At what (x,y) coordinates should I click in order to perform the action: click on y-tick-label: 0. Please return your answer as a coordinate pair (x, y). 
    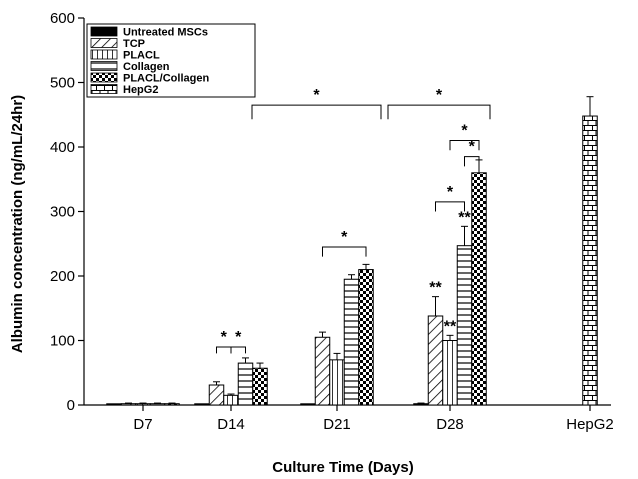
    Looking at the image, I should click on (71, 405).